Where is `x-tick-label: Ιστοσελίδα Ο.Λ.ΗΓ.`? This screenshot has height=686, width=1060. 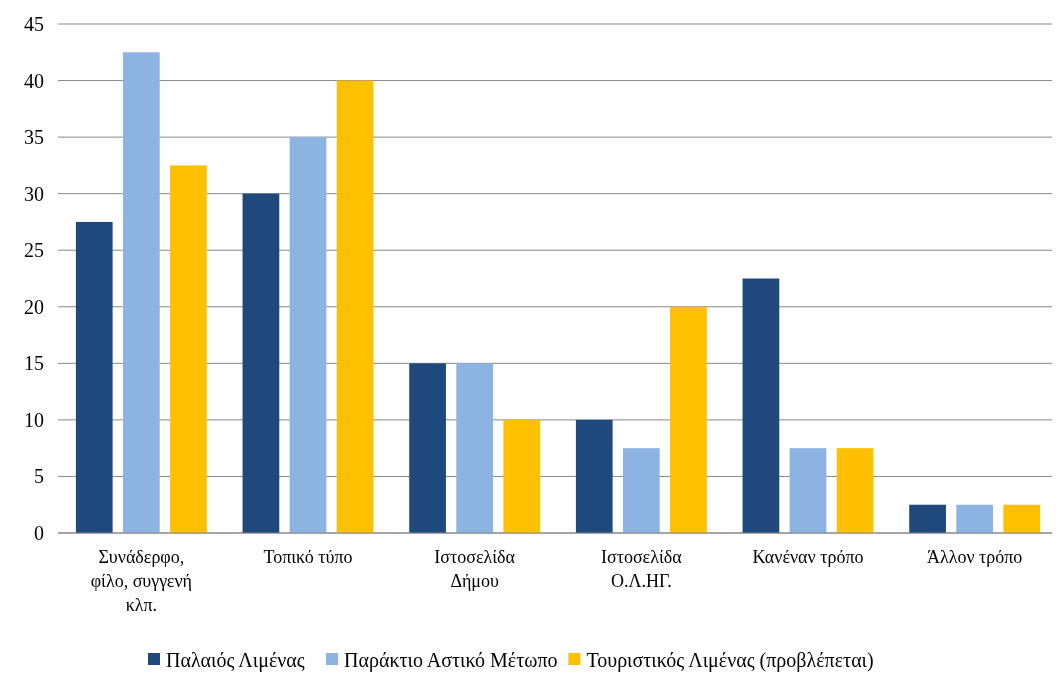
x-tick-label: Ιστοσελίδα Ο.Λ.ΗΓ. is located at coordinates (641, 569).